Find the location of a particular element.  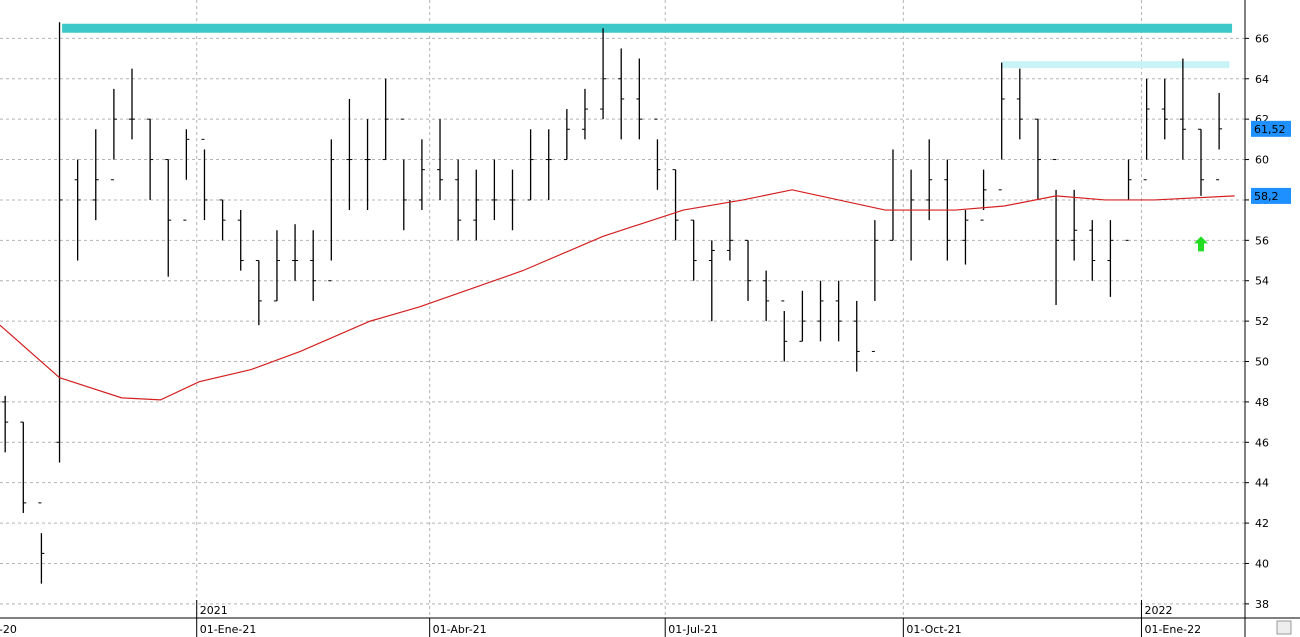

y-tick-label: 48 is located at coordinates (1262, 402).